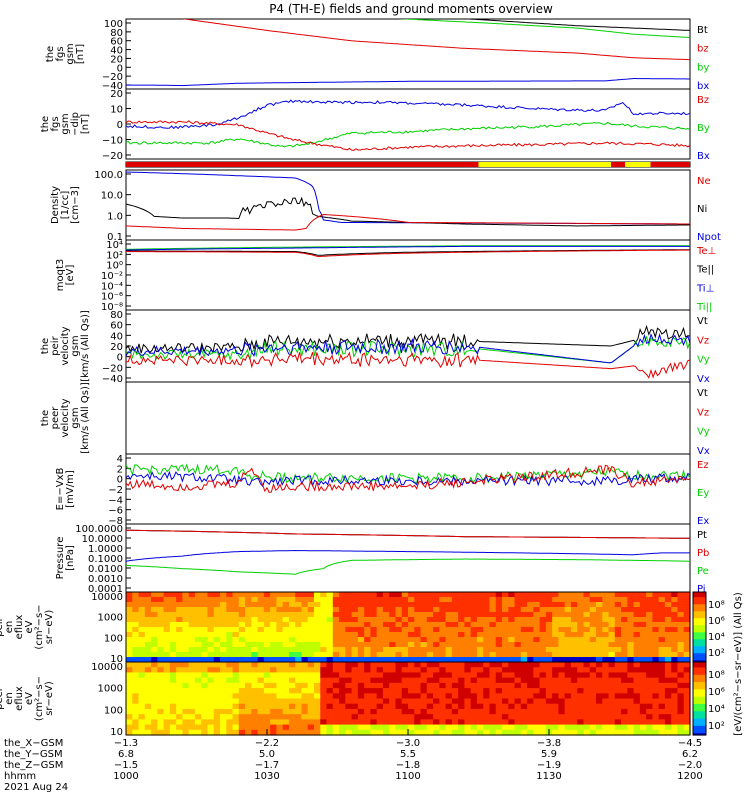  Describe the element at coordinates (716, 675) in the screenshot. I see `colorbar-tick-label: 10⁸` at that location.